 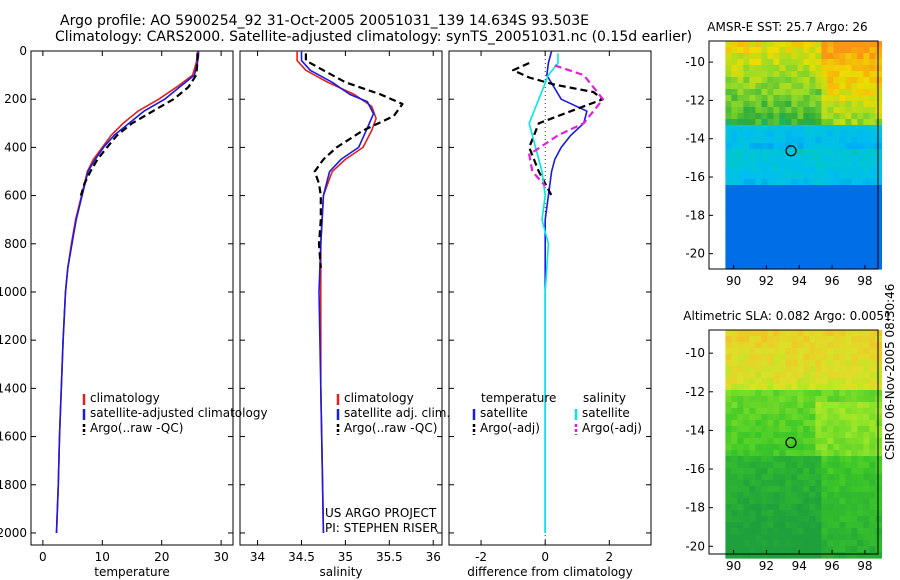 I want to click on salinity-xtick-label: 36, so click(x=433, y=557).